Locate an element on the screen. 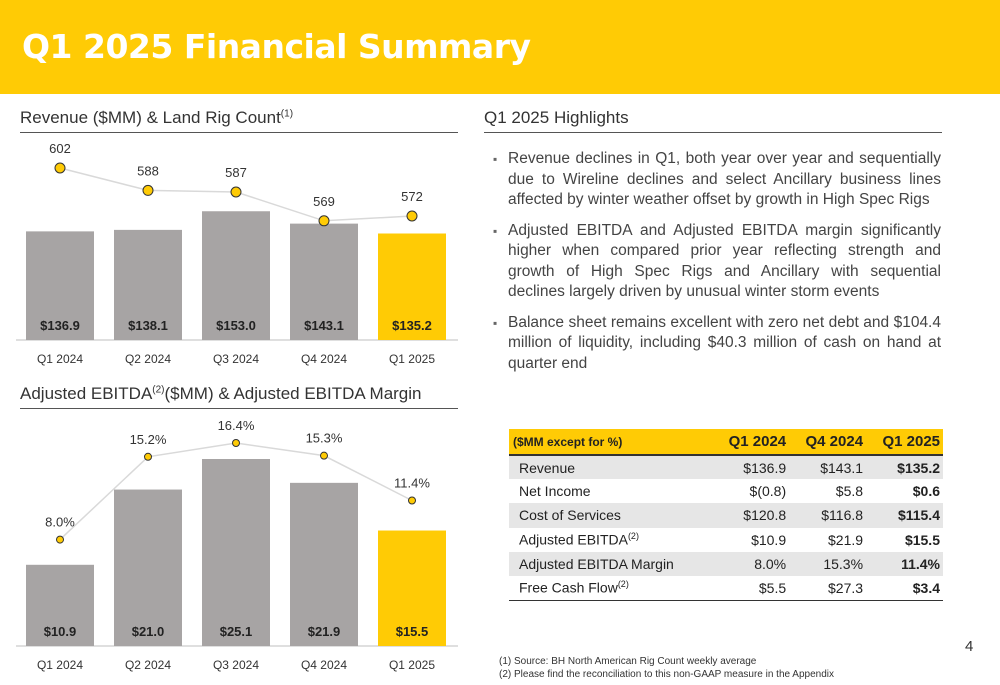 Image resolution: width=1000 pixels, height=685 pixels. line-value-label: 16.4% is located at coordinates (236, 425).